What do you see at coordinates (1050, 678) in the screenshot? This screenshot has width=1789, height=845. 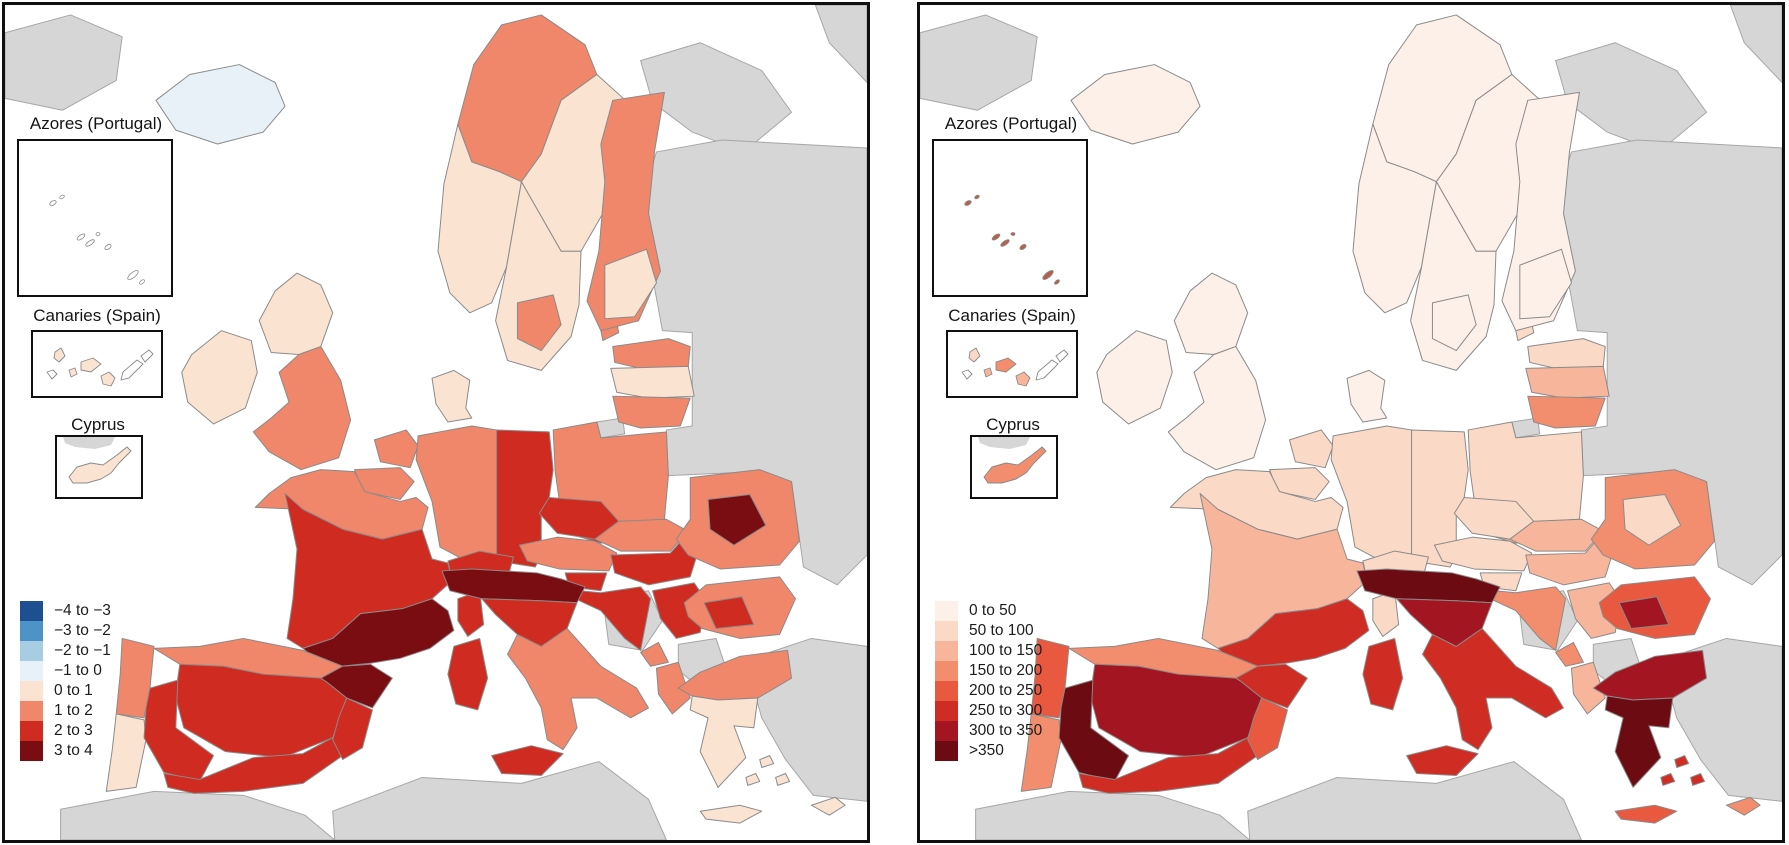 I see `region-portugal-north` at bounding box center [1050, 678].